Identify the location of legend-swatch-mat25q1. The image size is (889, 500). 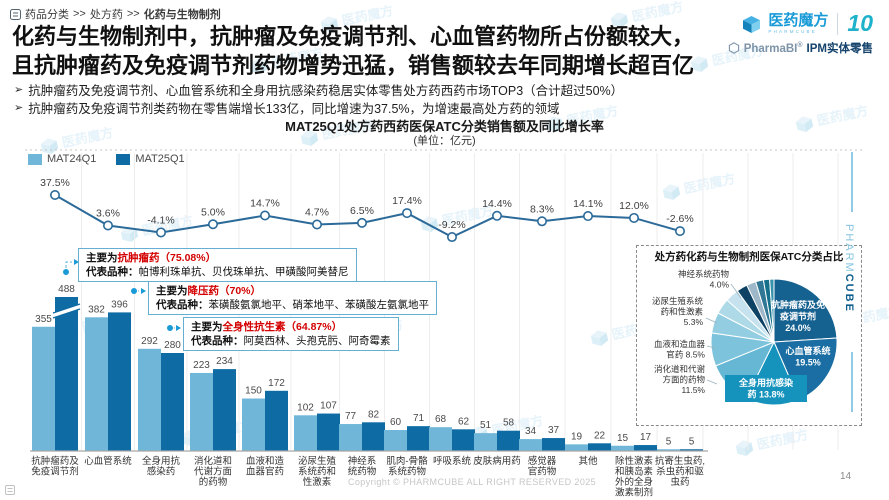
(123, 159).